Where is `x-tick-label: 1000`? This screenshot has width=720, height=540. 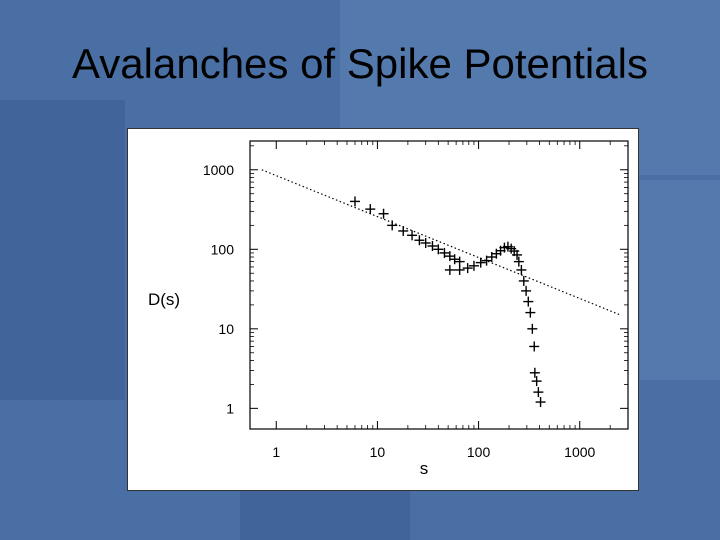 x-tick-label: 1000 is located at coordinates (579, 452).